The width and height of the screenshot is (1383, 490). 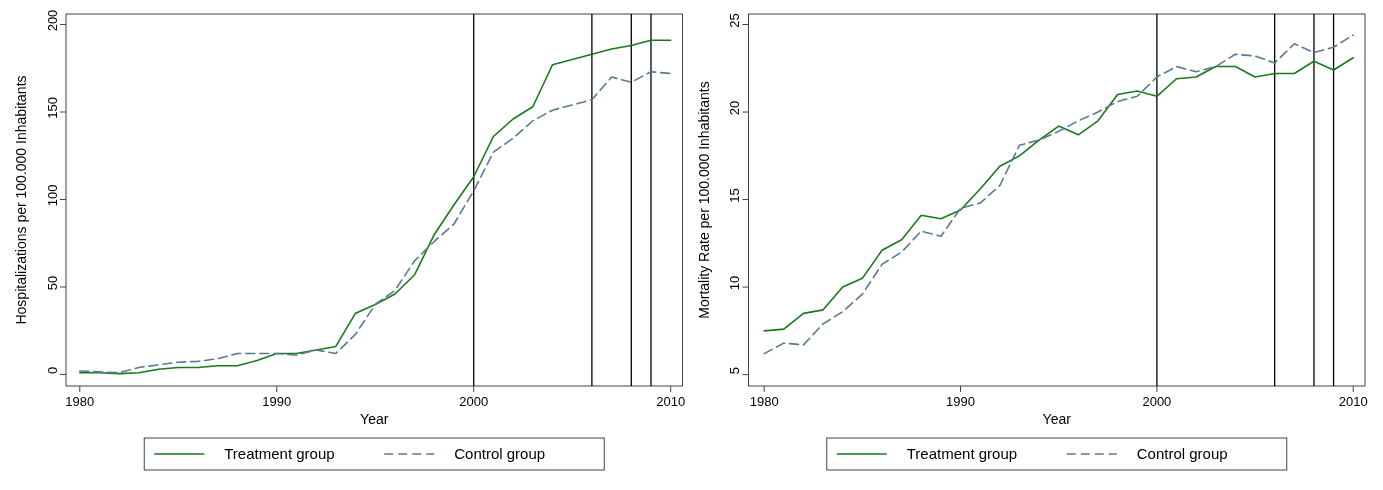 I want to click on y-tick-label: 200, so click(x=52, y=20).